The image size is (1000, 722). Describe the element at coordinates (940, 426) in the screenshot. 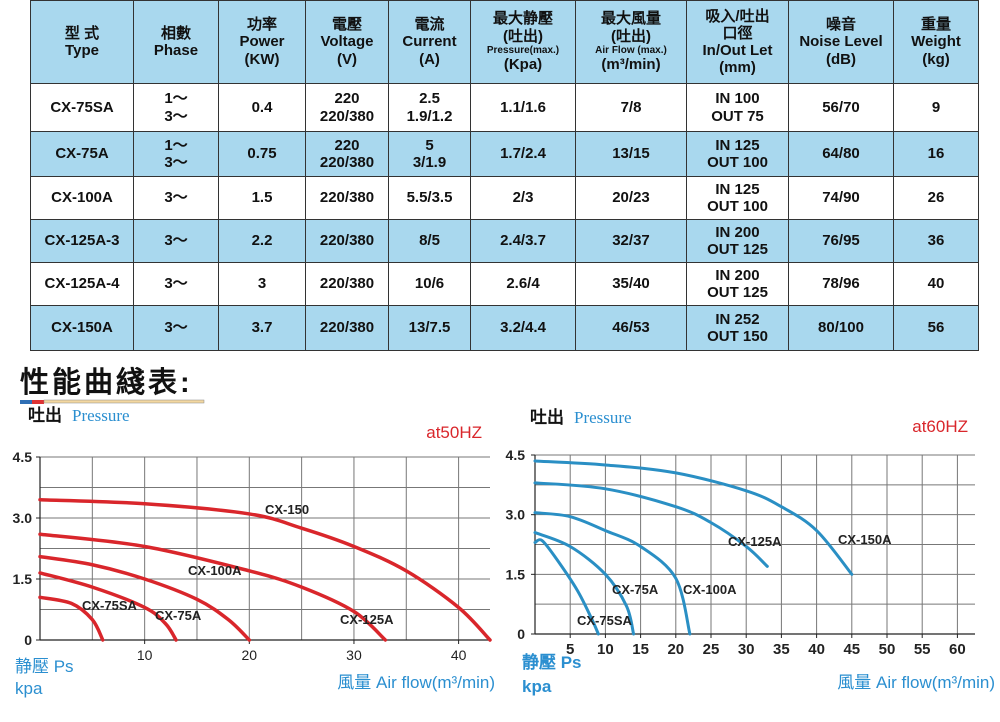

I see `frequency-label: at60HZ` at that location.